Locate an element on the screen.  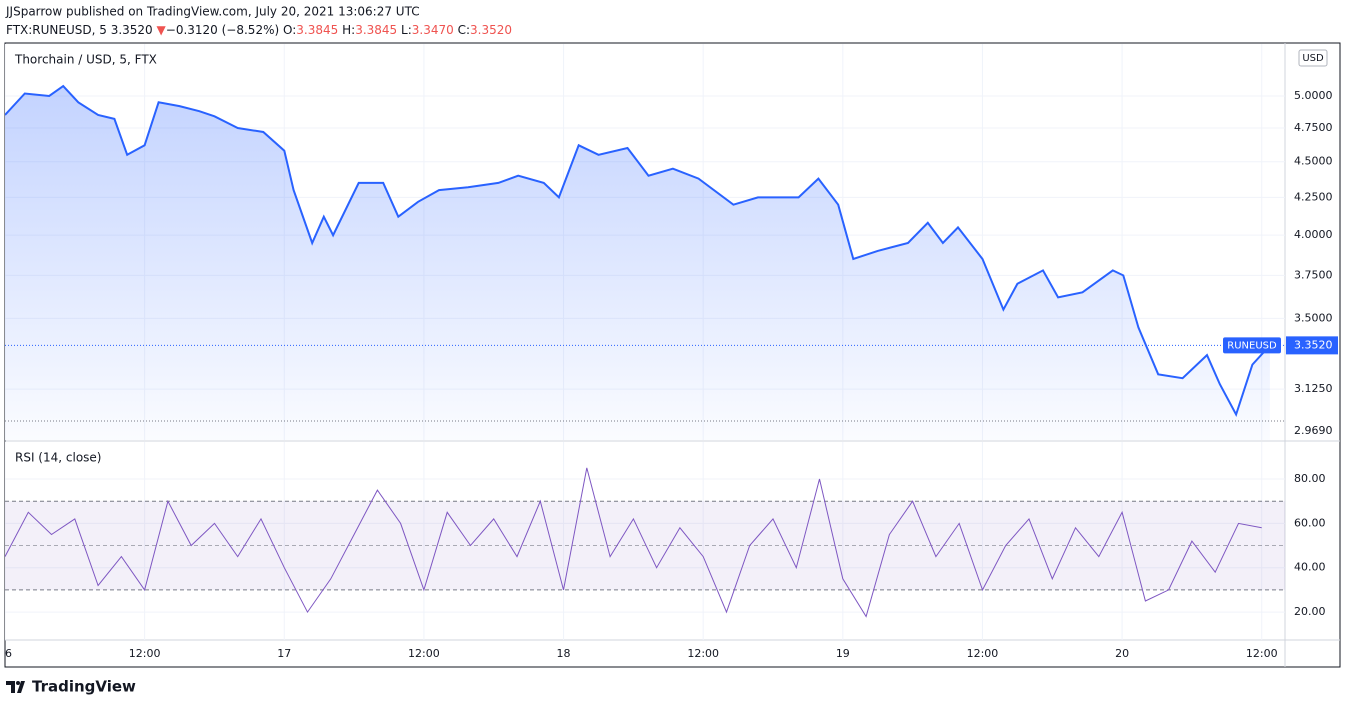
y-tick-label: 4.2500 is located at coordinates (1313, 196).